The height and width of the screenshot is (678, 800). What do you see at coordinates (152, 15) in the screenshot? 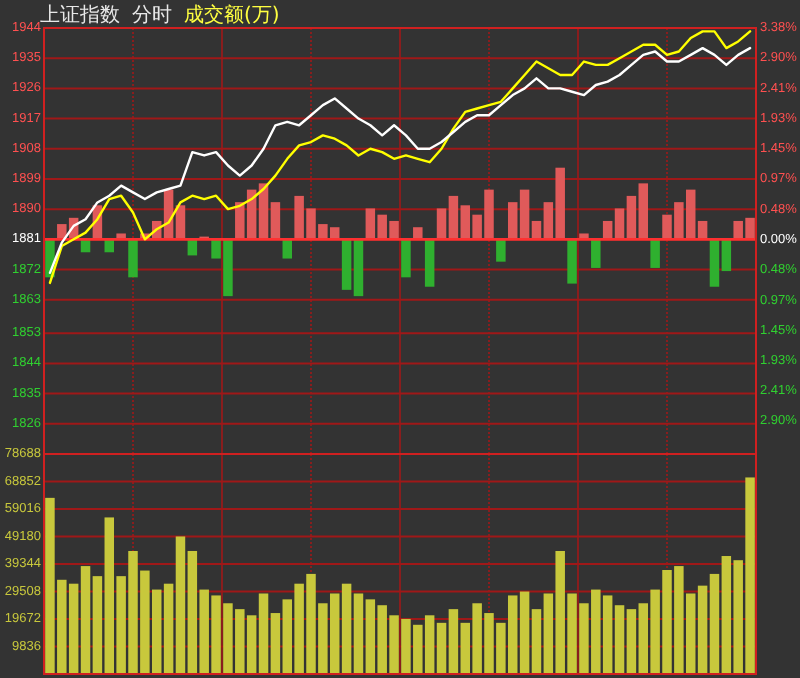
I see `chart-subtitle: 分时` at bounding box center [152, 15].